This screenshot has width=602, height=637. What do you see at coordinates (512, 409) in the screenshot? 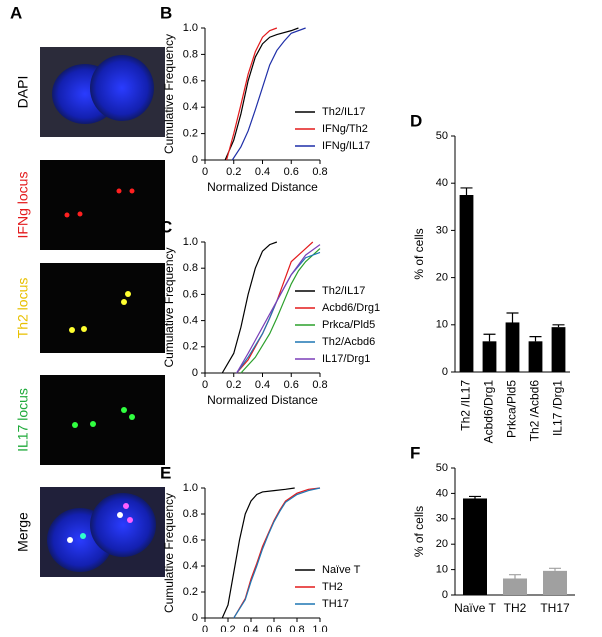
I see `x-tick-label: Prkca/Pld5` at bounding box center [512, 409].